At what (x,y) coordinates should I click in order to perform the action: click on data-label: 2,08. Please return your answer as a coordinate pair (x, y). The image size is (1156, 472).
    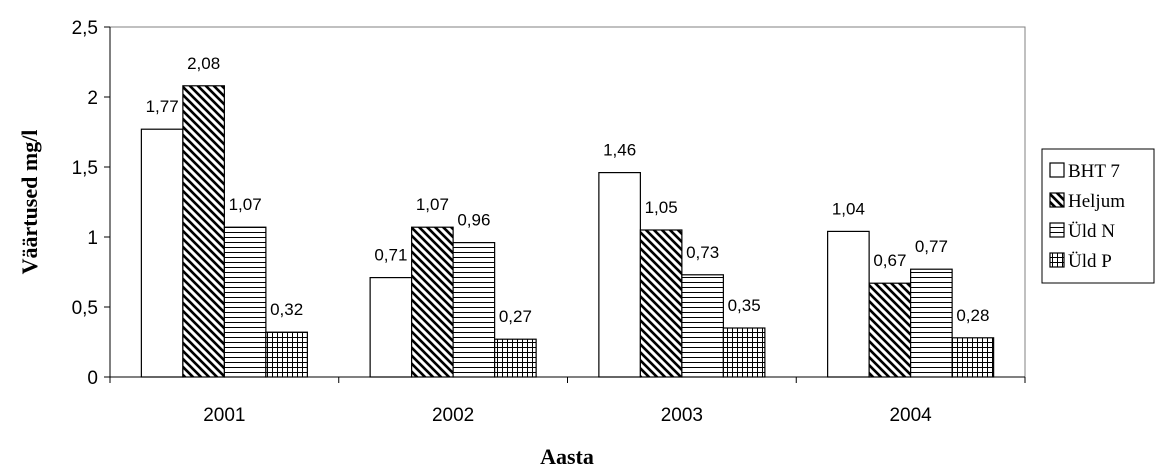
    Looking at the image, I should click on (203, 63).